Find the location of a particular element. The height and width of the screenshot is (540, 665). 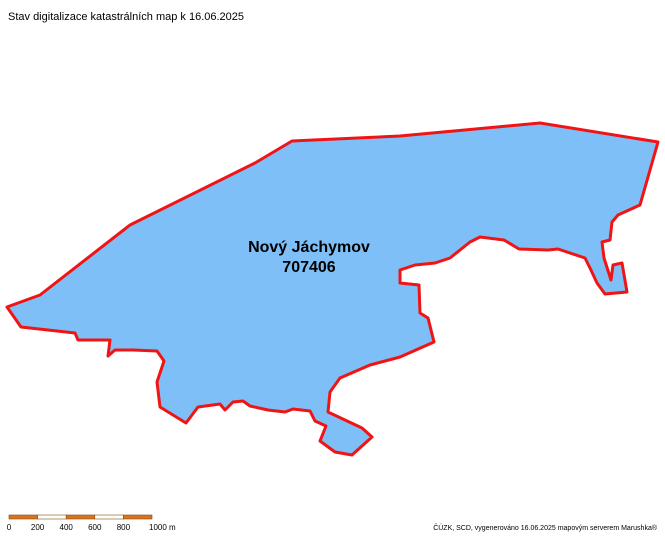

scale-label: 1000 m is located at coordinates (162, 527).